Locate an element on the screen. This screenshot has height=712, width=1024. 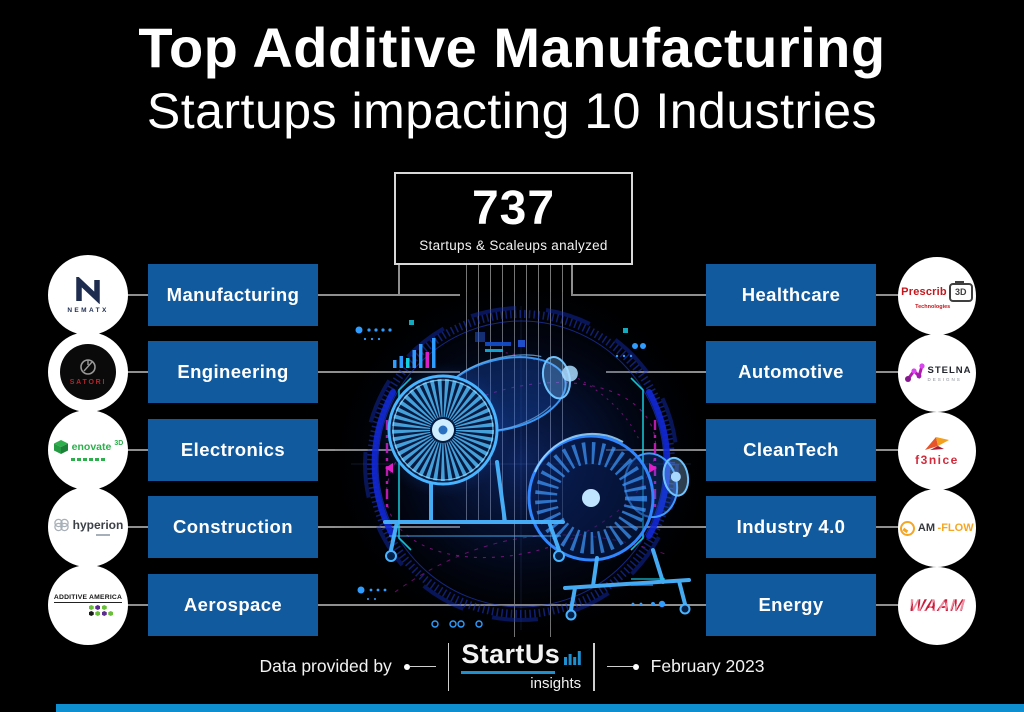
startup-name: WAAM is located at coordinates (937, 605).